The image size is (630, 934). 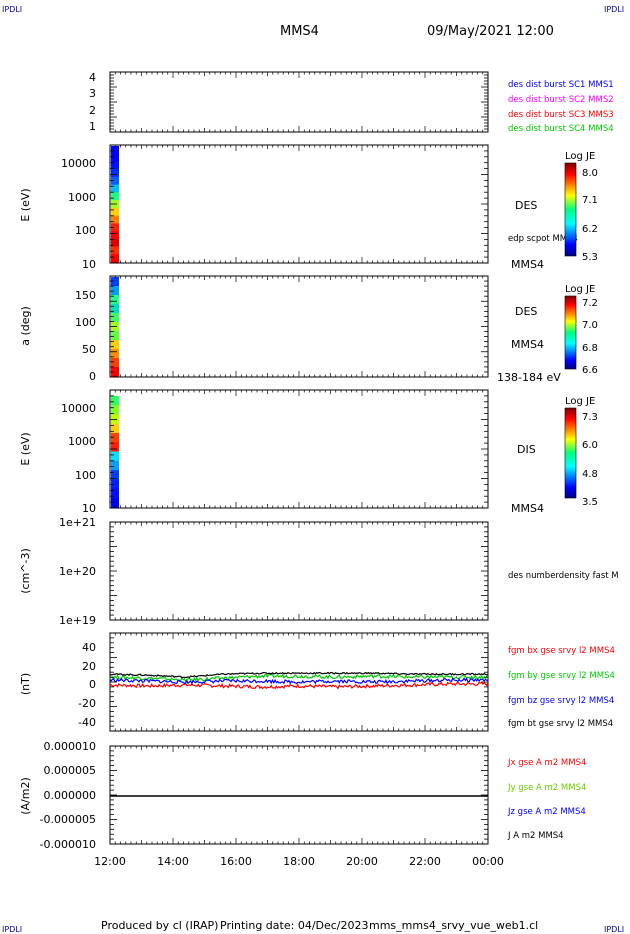 I want to click on y-tick-label: -20, so click(x=87, y=703).